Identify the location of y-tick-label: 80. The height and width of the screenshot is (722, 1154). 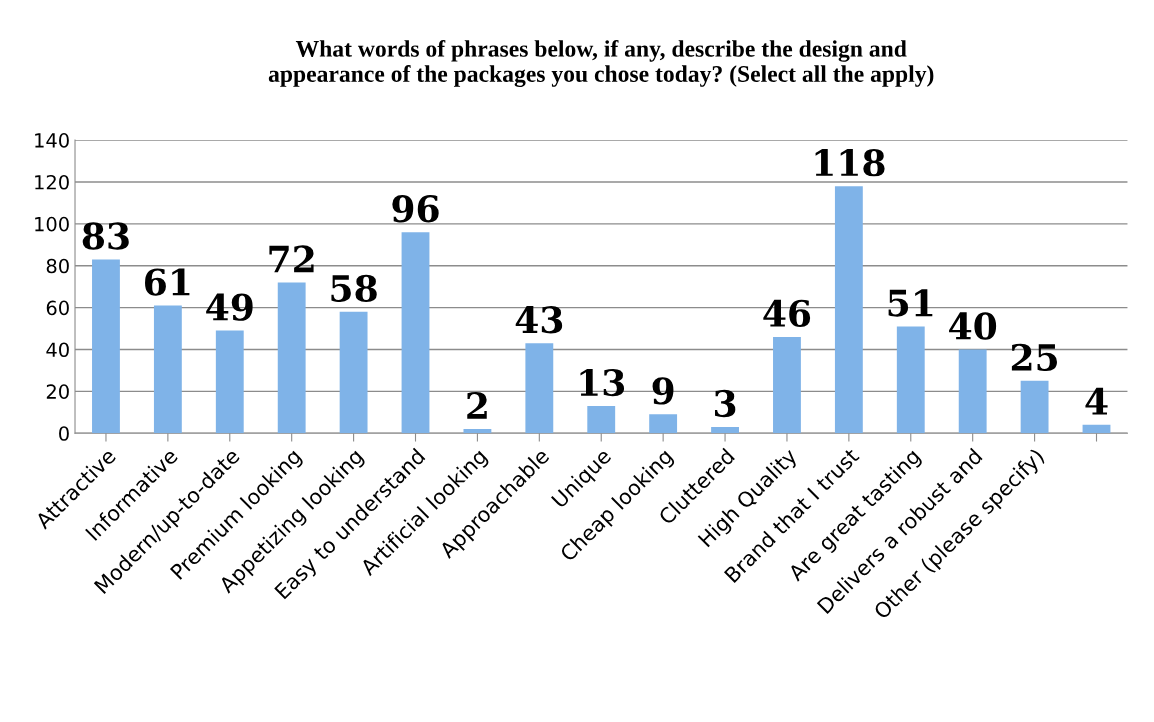
(57, 266).